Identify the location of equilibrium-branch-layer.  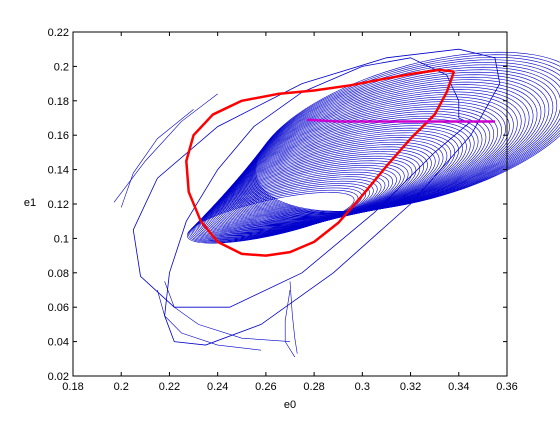
(400, 120).